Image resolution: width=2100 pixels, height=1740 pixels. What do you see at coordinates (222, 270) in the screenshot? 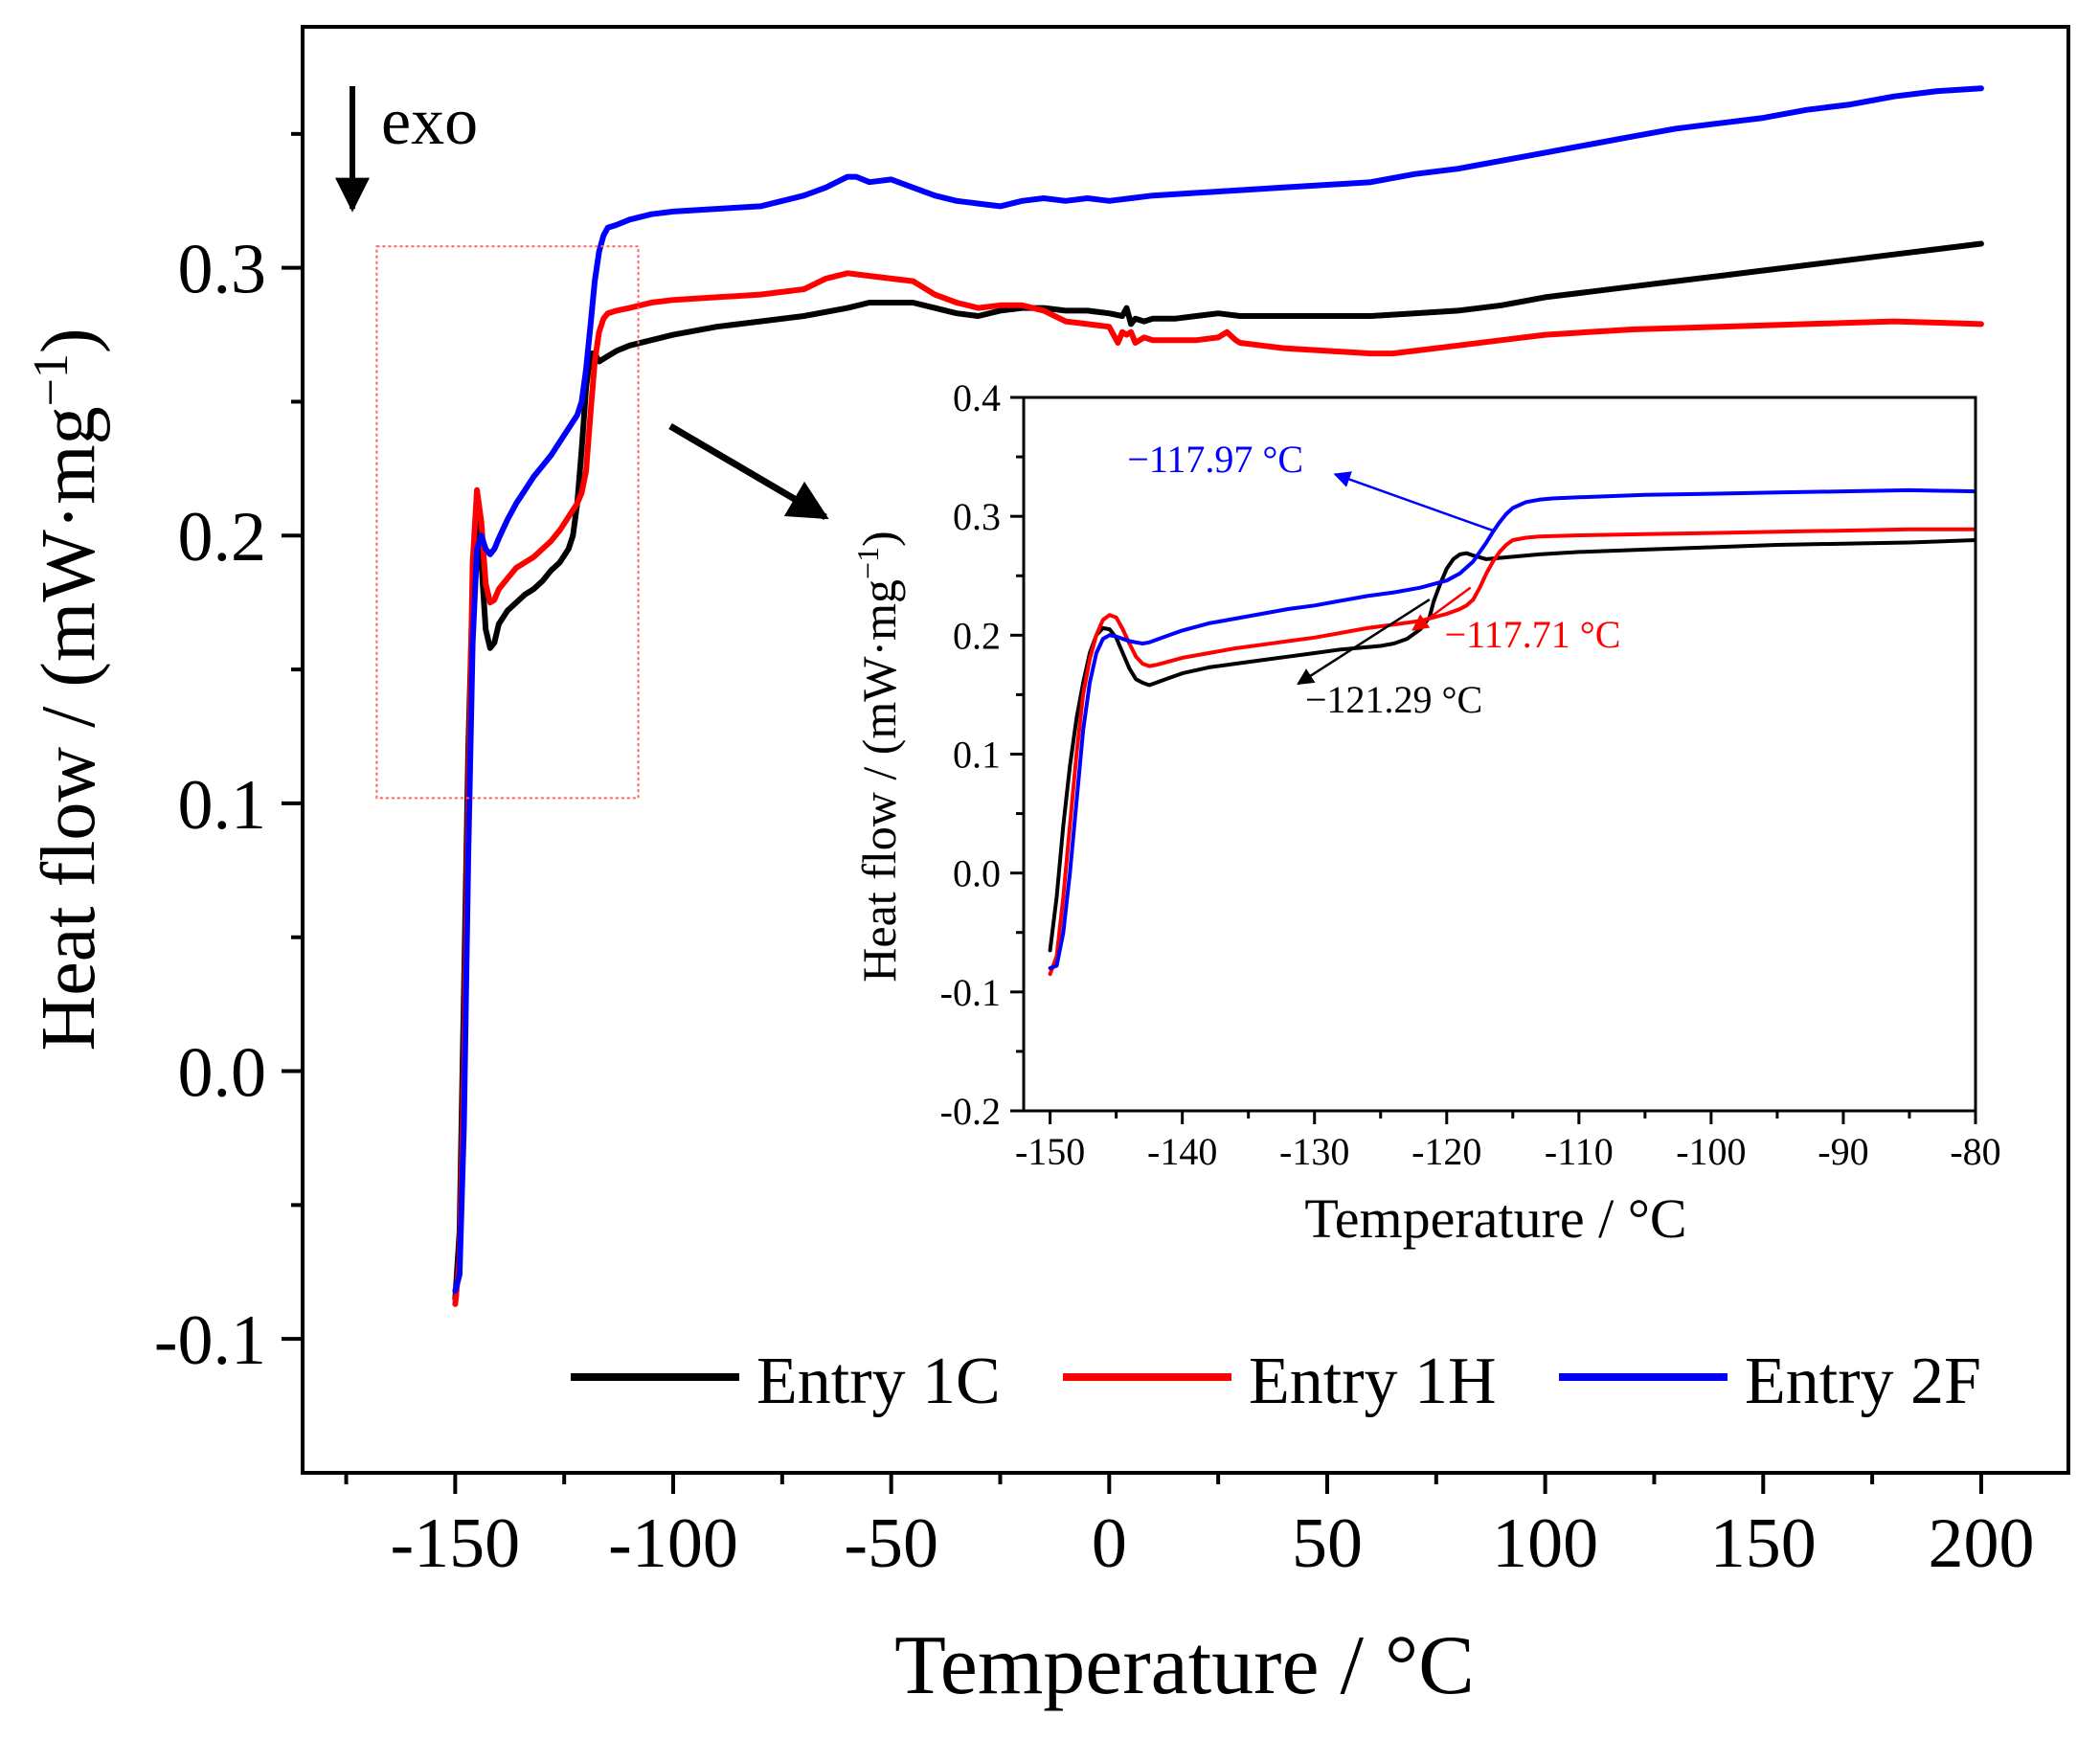
I see `main-y-tick-label: 0.3` at bounding box center [222, 270].